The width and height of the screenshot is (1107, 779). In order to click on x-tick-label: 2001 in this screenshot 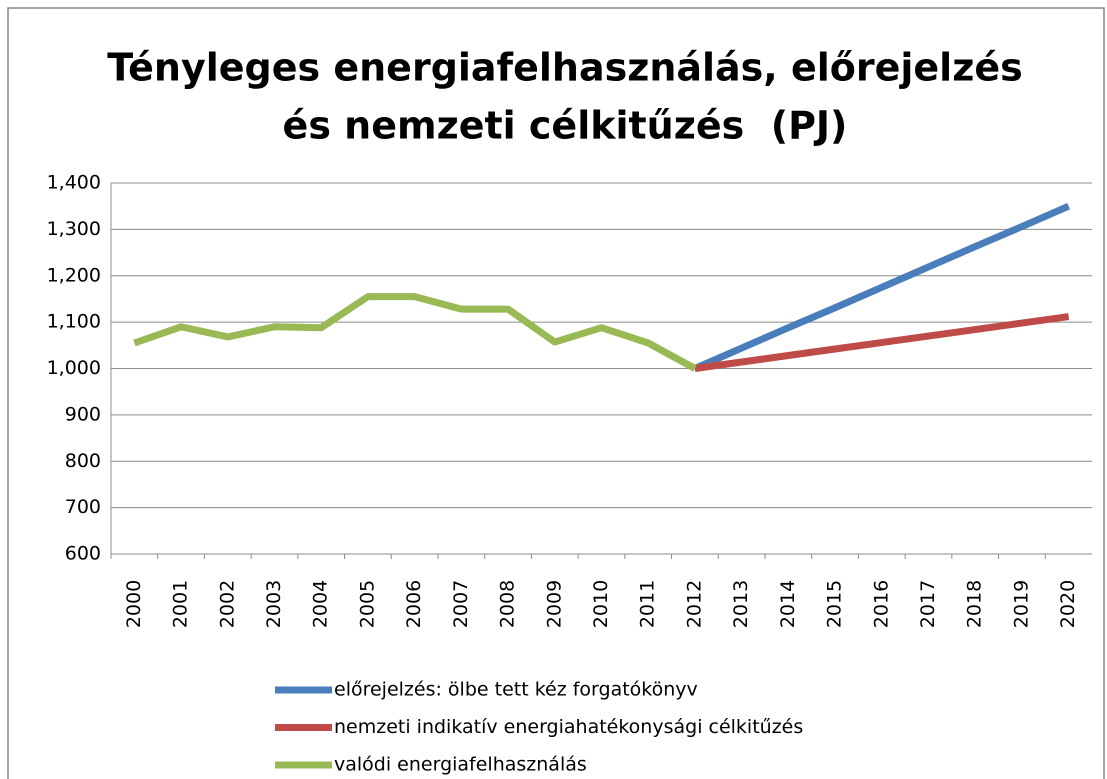, I will do `click(181, 604)`.